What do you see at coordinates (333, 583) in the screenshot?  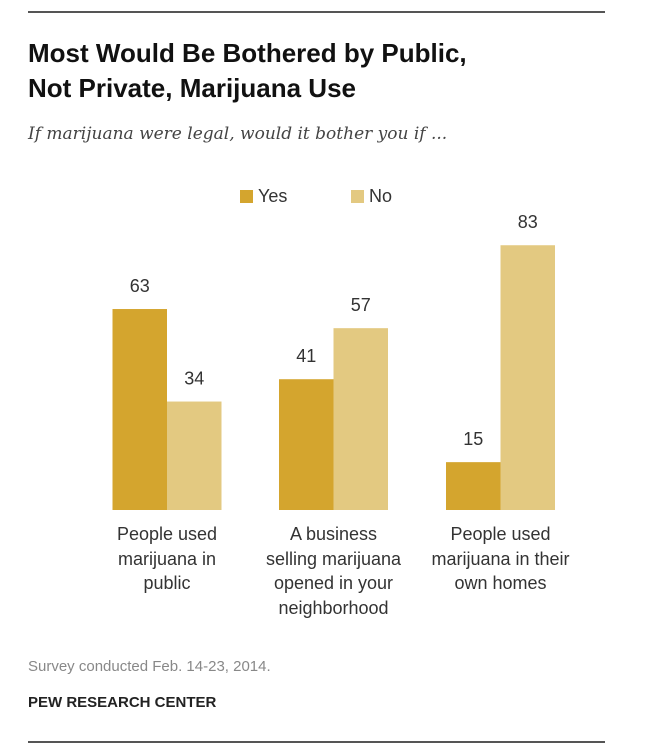 I see `category-label-line: opened in your` at bounding box center [333, 583].